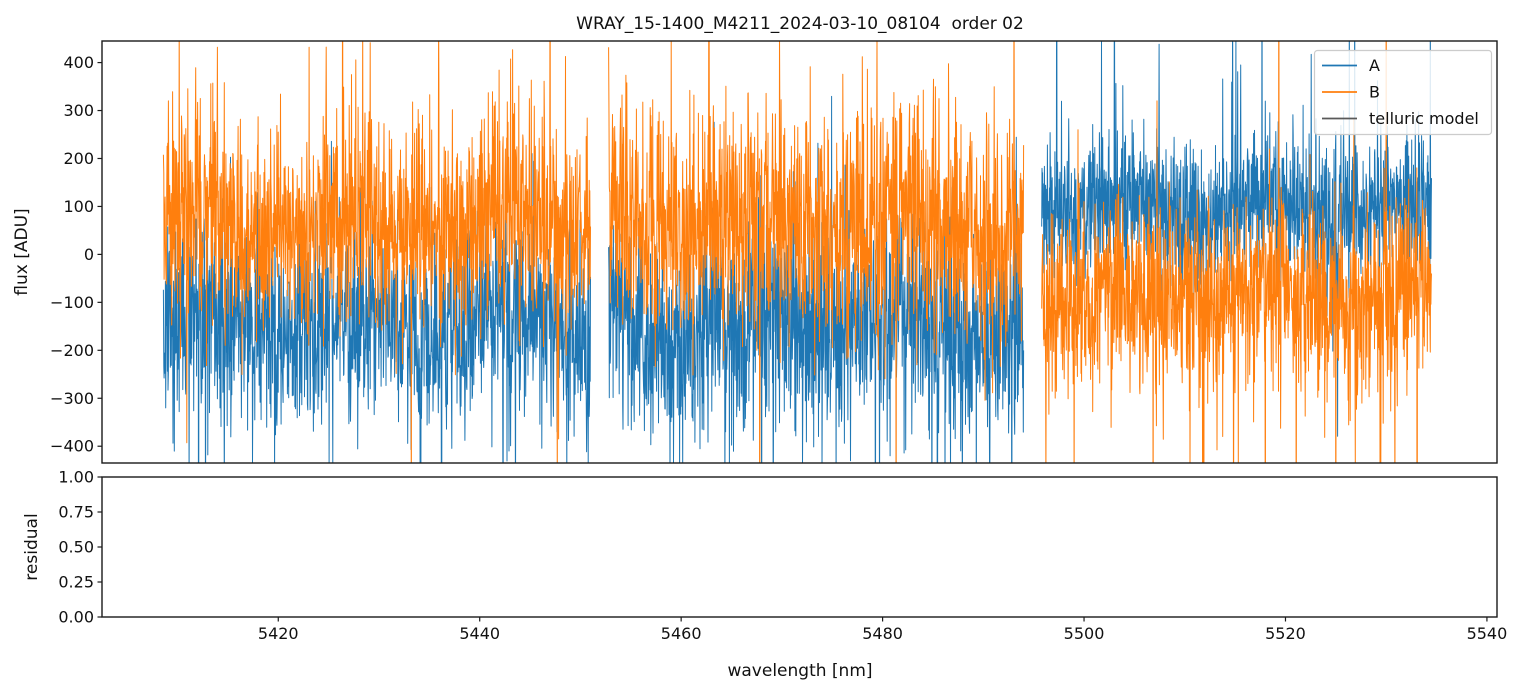 This screenshot has width=1518, height=696. I want to click on legend-label-telluric-model: telluric model, so click(1424, 118).